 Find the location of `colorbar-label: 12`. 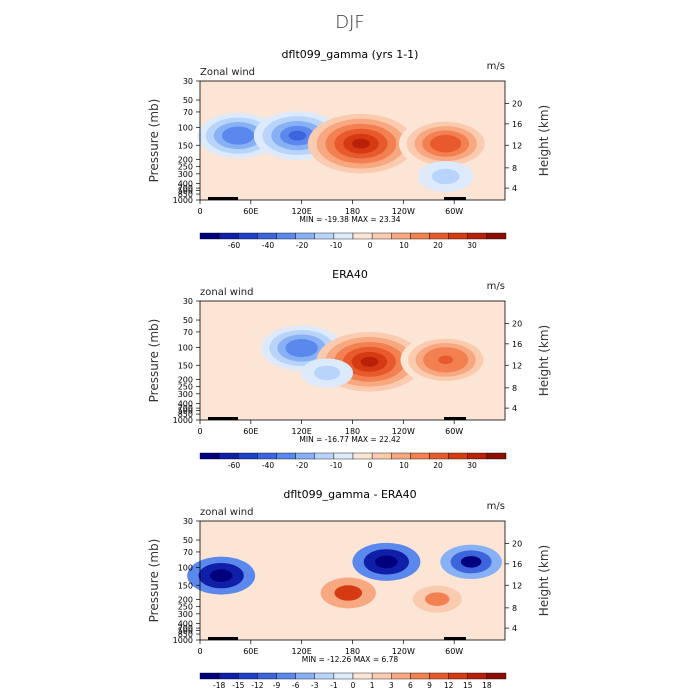

colorbar-label: 12 is located at coordinates (449, 685).